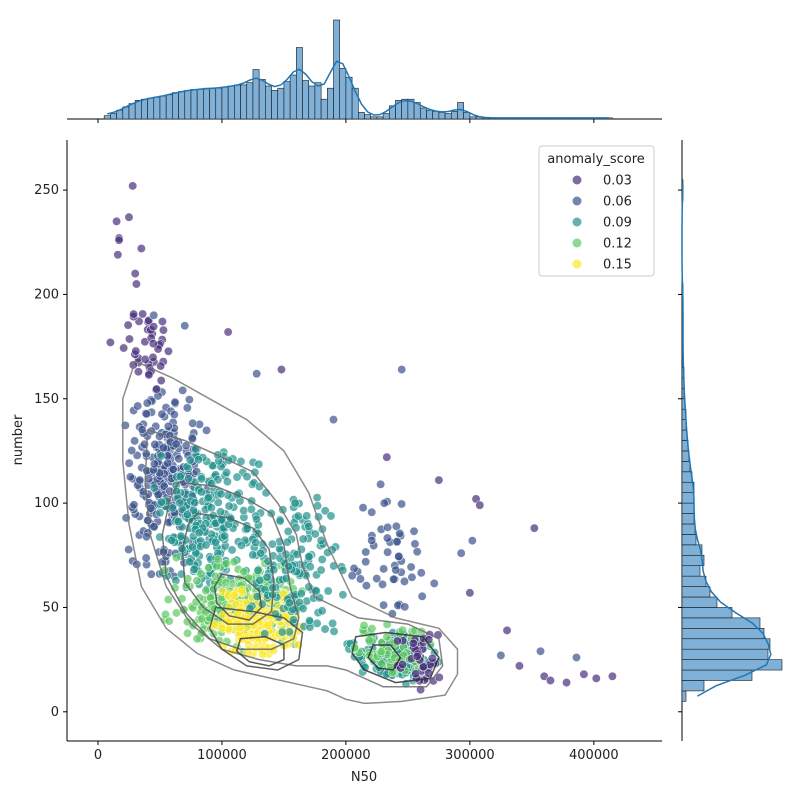 This screenshot has width=800, height=804. Describe the element at coordinates (730, 440) in the screenshot. I see `y-marginal-histogram` at that location.